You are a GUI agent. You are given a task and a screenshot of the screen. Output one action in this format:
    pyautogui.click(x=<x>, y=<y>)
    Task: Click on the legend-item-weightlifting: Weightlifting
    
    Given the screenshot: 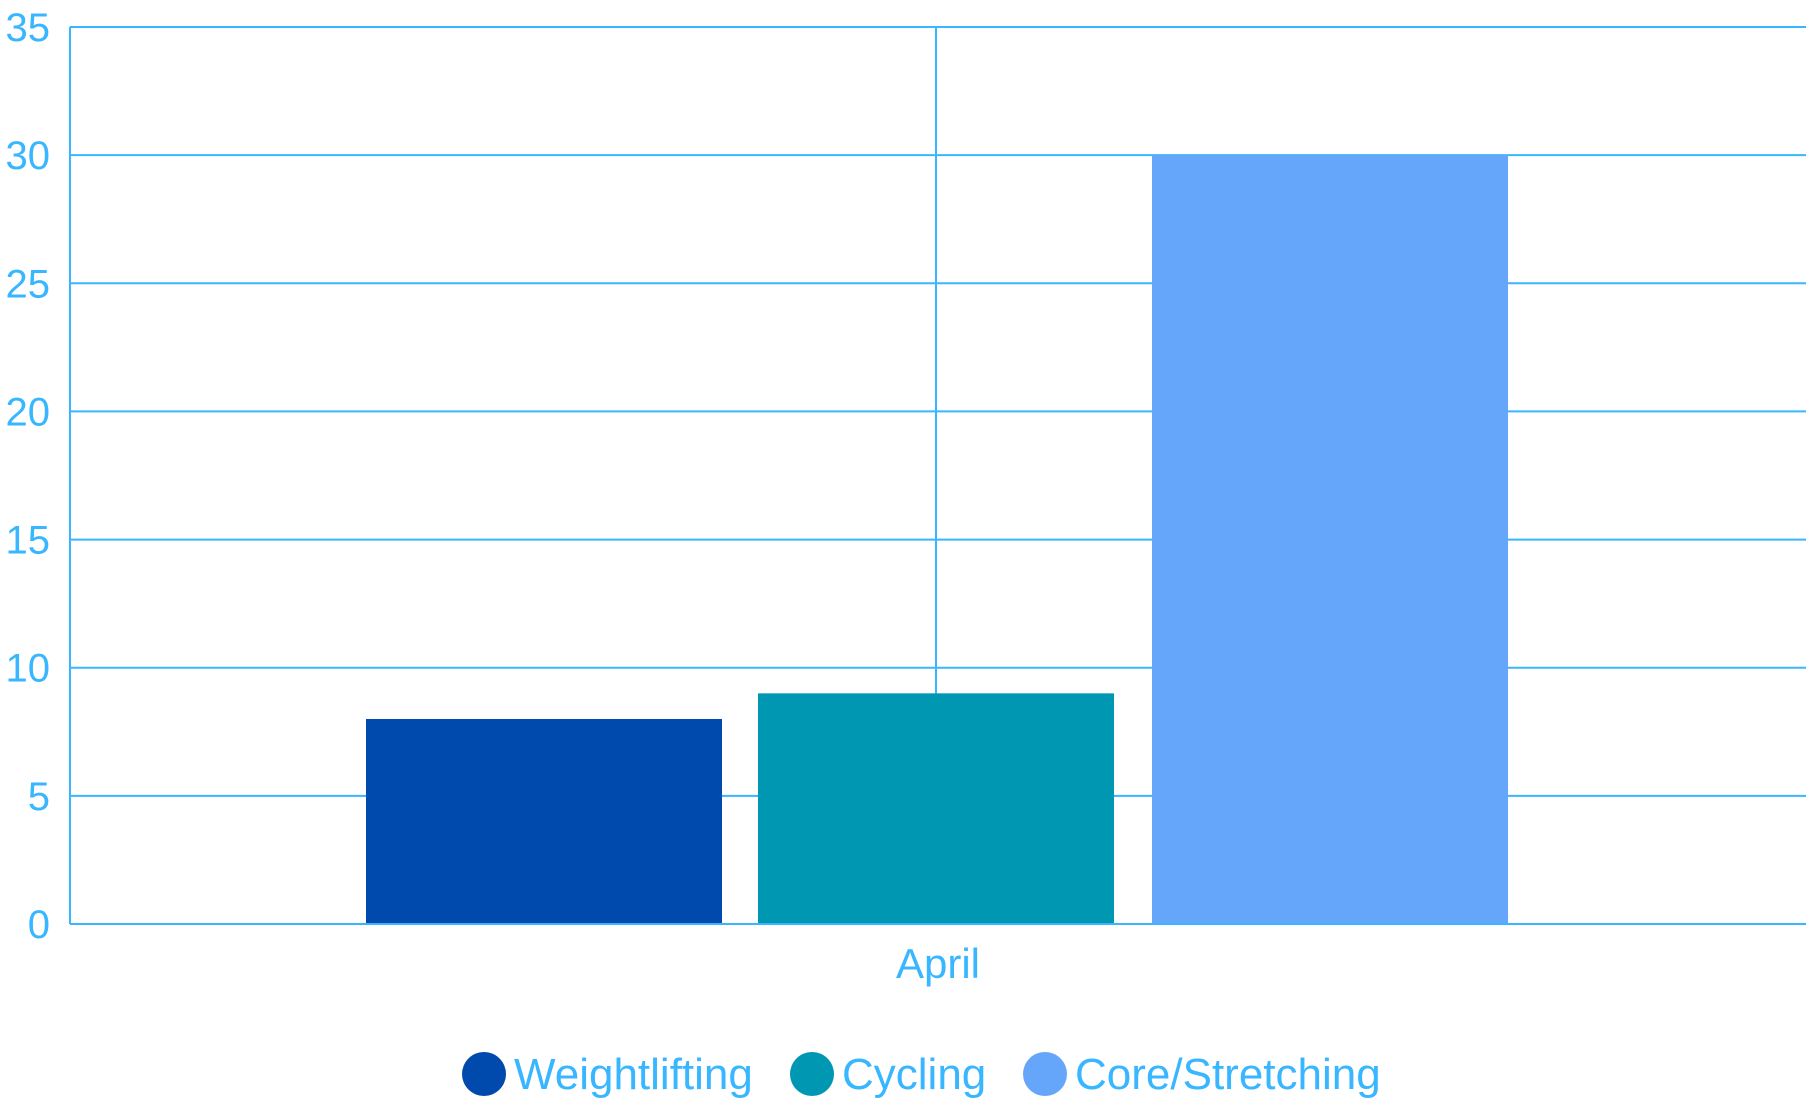 What is the action you would take?
    pyautogui.click(x=607, y=1074)
    